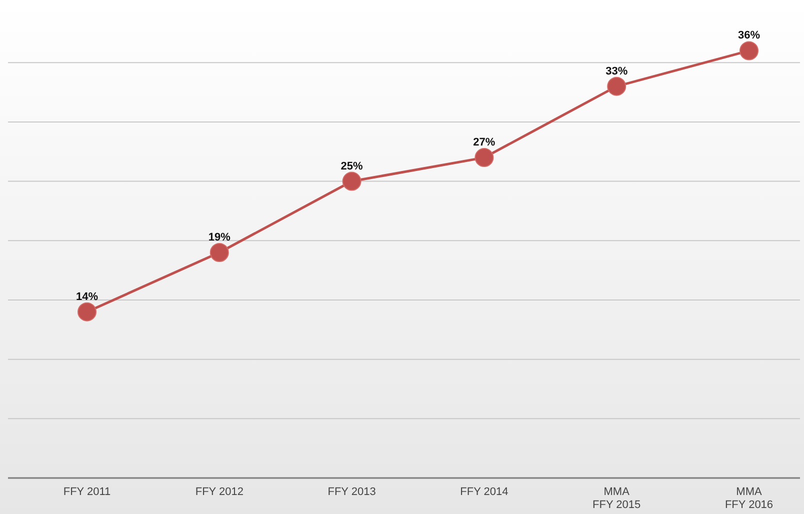 Image resolution: width=804 pixels, height=514 pixels. I want to click on x-tick-label: FFY 2013, so click(352, 492).